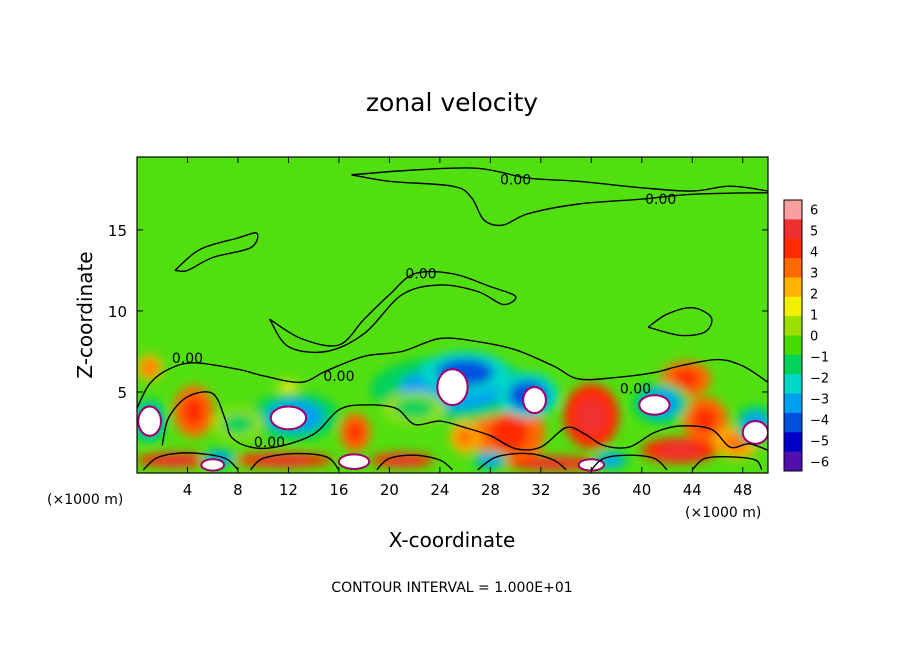 This screenshot has width=904, height=654. What do you see at coordinates (742, 490) in the screenshot?
I see `x-tick-label: 48` at bounding box center [742, 490].